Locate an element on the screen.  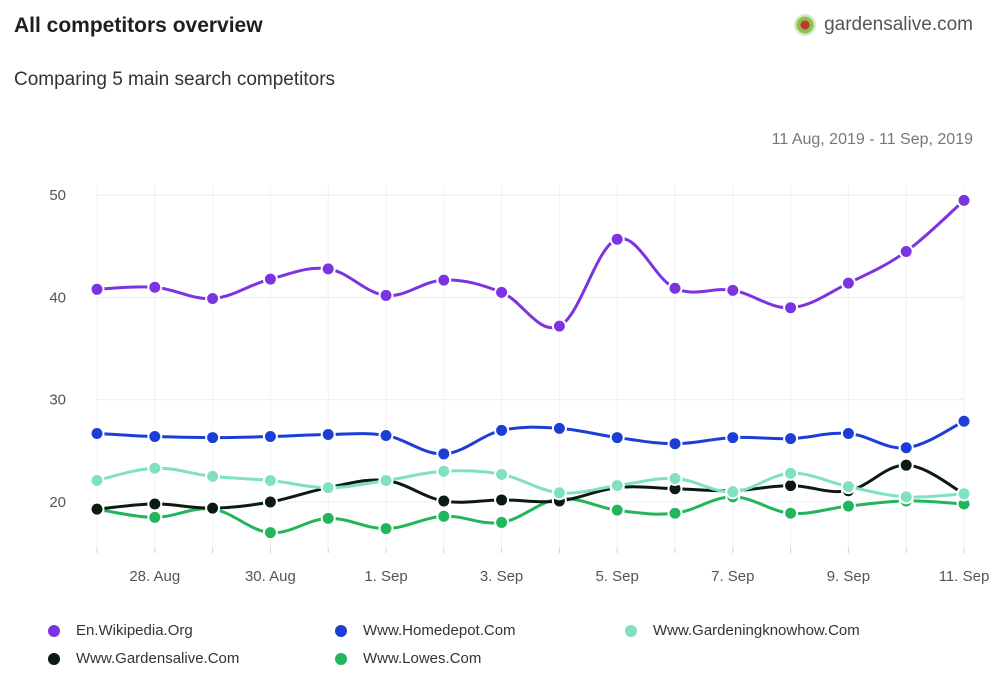
gardensalive-favicon-icon is located at coordinates (805, 25).